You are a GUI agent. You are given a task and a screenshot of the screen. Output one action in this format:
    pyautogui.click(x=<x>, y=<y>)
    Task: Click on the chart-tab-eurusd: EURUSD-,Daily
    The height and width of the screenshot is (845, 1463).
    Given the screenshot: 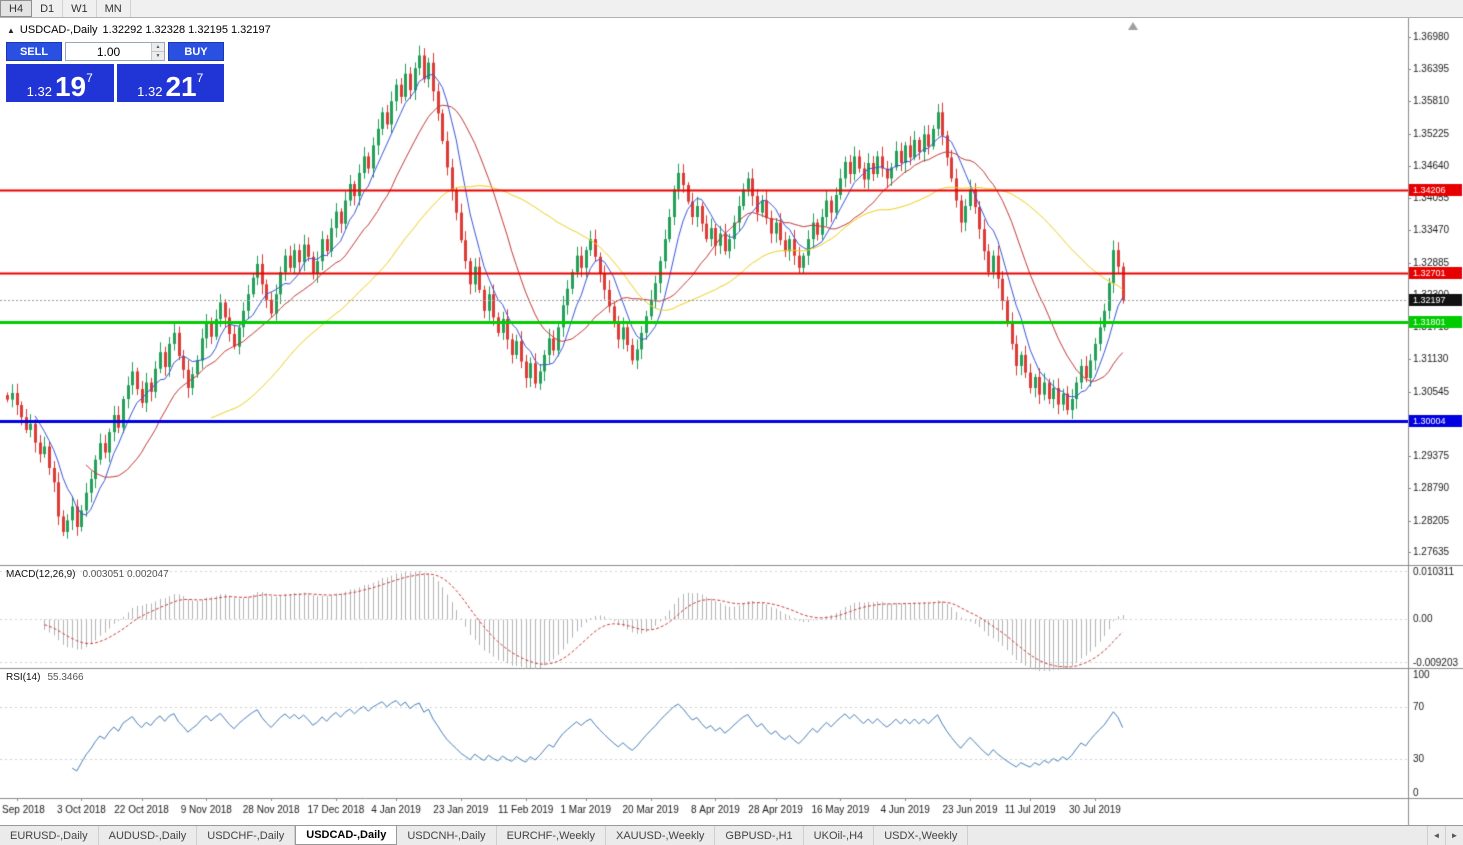 What is the action you would take?
    pyautogui.click(x=49, y=835)
    